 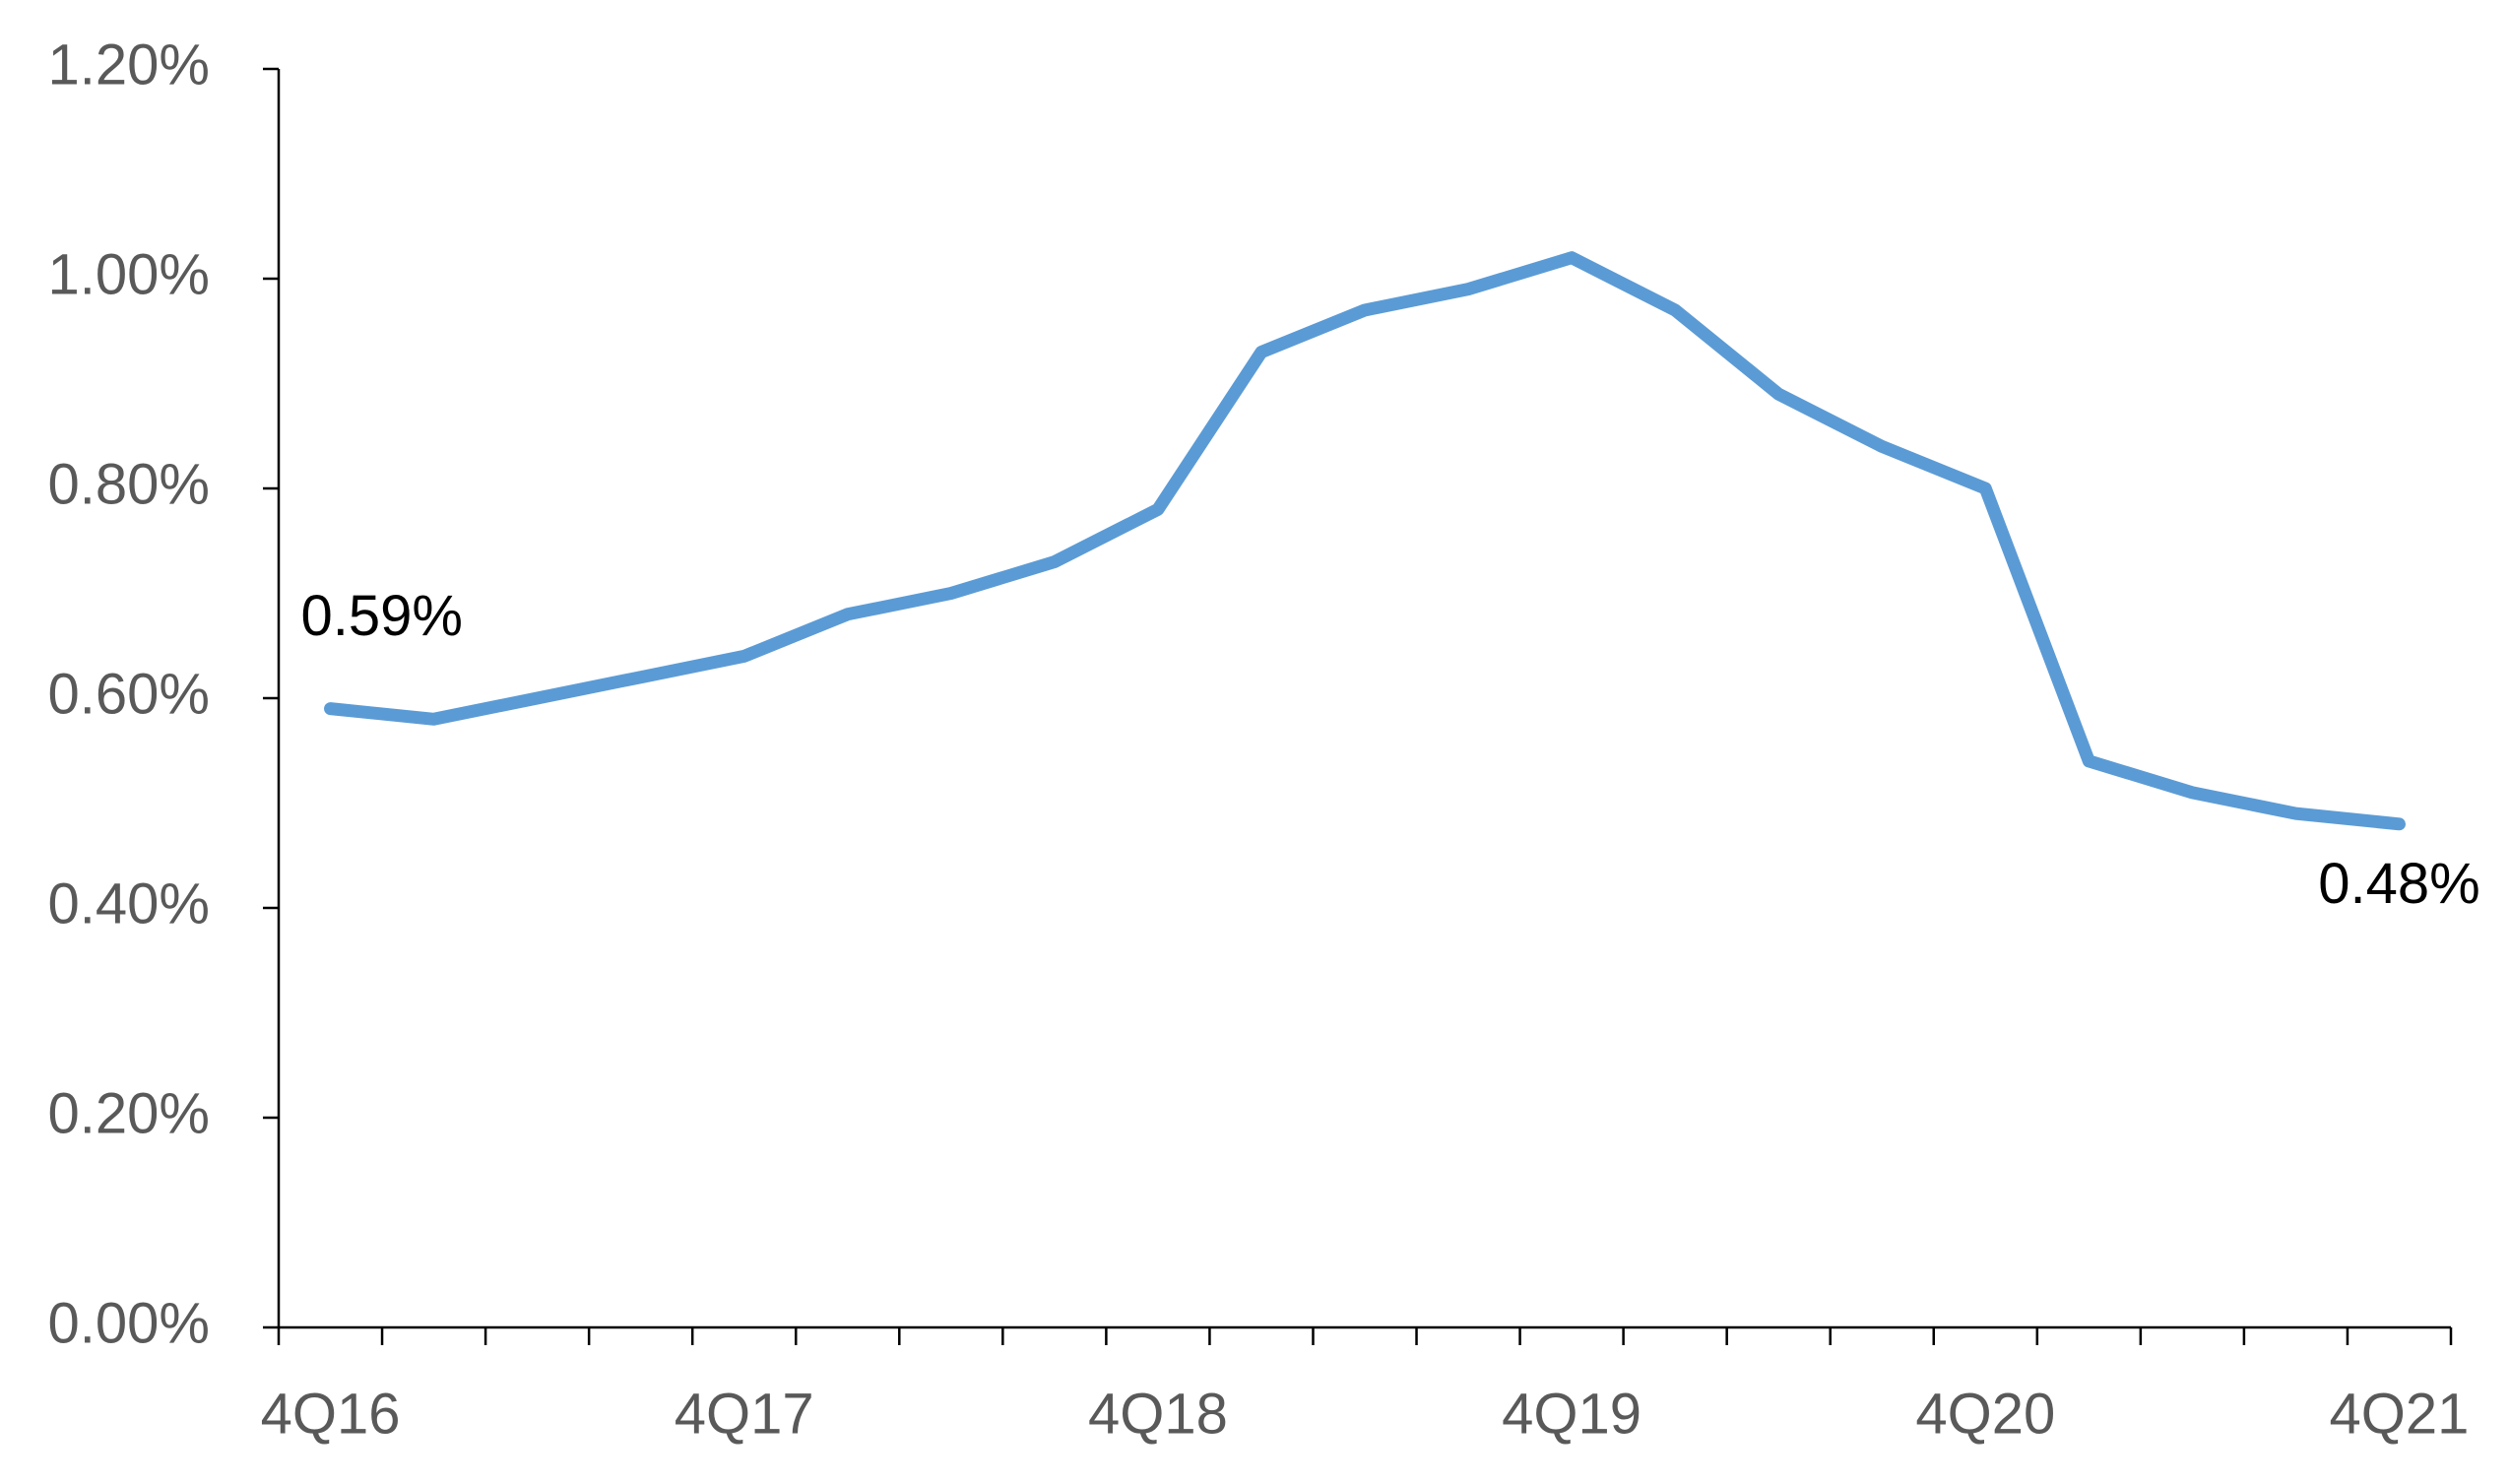 I want to click on y-tick-label: 0.00%, so click(x=129, y=1323).